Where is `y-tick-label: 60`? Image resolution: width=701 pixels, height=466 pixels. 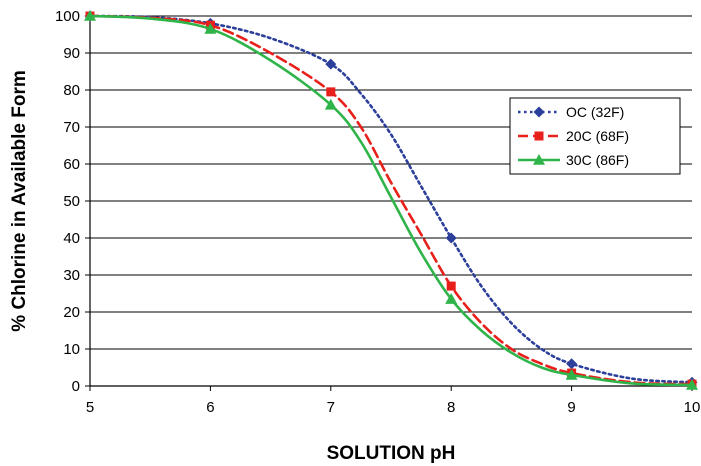 y-tick-label: 60 is located at coordinates (71, 164).